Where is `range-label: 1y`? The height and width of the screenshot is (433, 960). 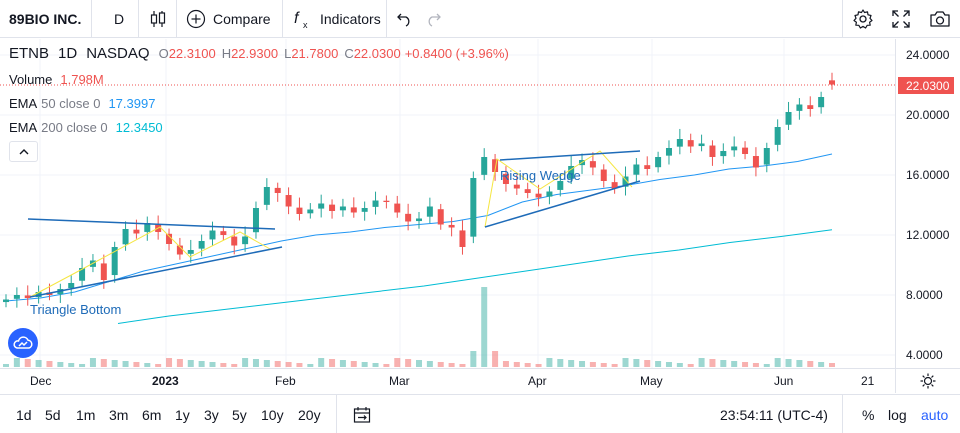 range-label: 1y is located at coordinates (182, 414).